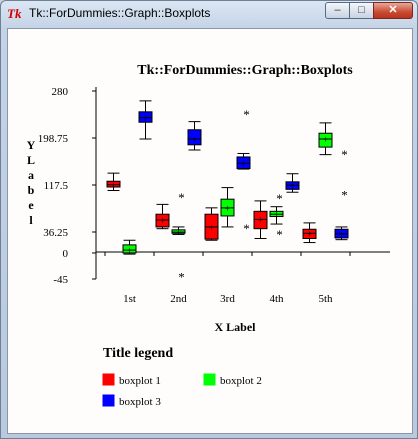  Describe the element at coordinates (243, 171) in the screenshot. I see `boxplot-3-3rd: + * *` at that location.